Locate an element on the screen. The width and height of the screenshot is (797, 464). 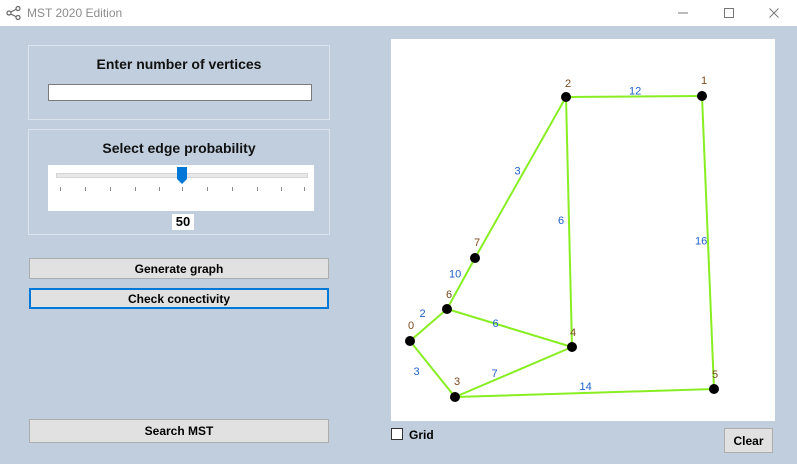
grid-checkbox is located at coordinates (397, 434).